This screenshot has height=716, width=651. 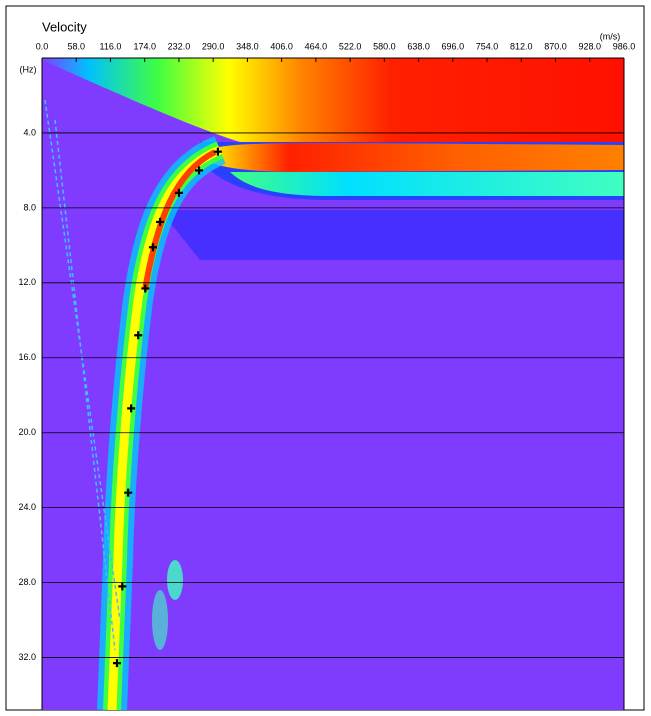 What do you see at coordinates (453, 46) in the screenshot?
I see `x-tick-label: 696.0` at bounding box center [453, 46].